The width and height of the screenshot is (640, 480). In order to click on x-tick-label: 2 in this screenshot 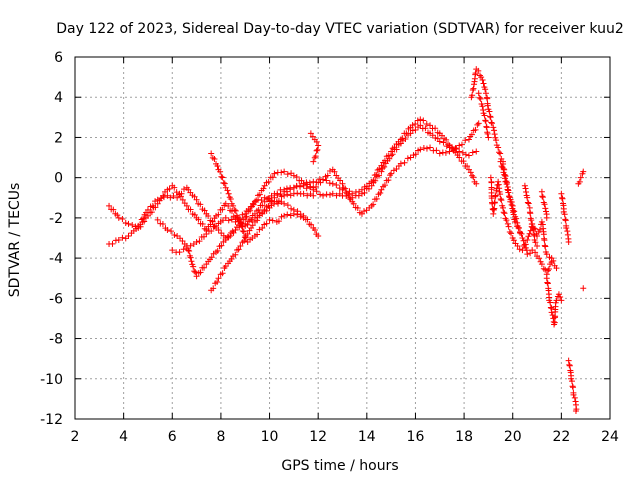, I will do `click(75, 437)`.